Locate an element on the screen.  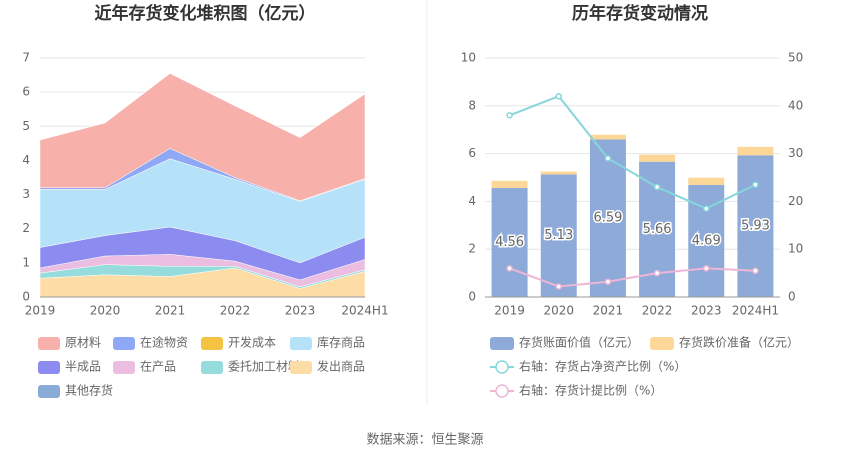
chart-title: 近年存货变化堆积图（亿元） is located at coordinates (205, 13).